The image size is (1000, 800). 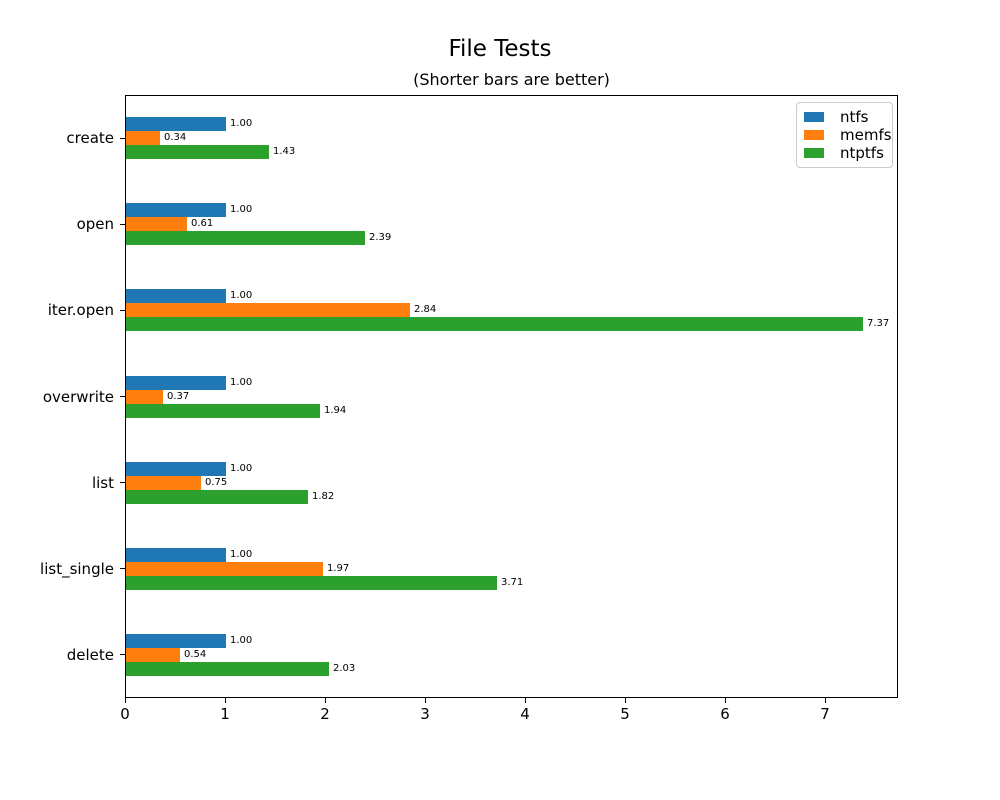 I want to click on category-label: open, so click(x=95, y=224).